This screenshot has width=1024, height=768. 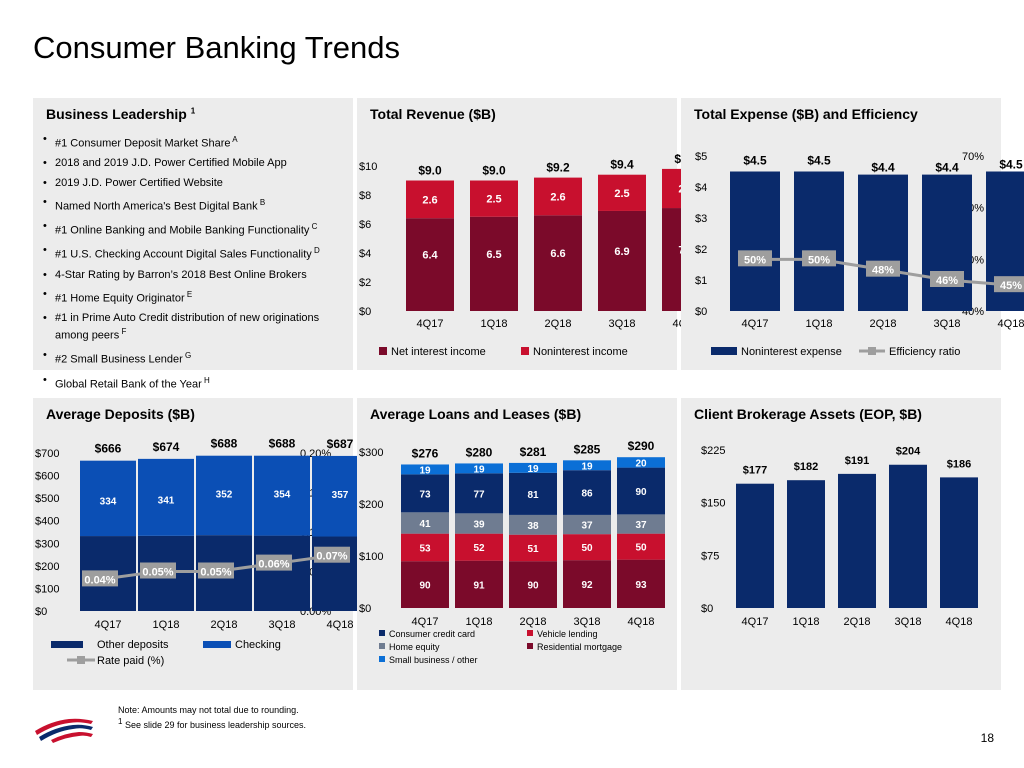 What do you see at coordinates (67, 644) in the screenshot?
I see `legend-swatch-other` at bounding box center [67, 644].